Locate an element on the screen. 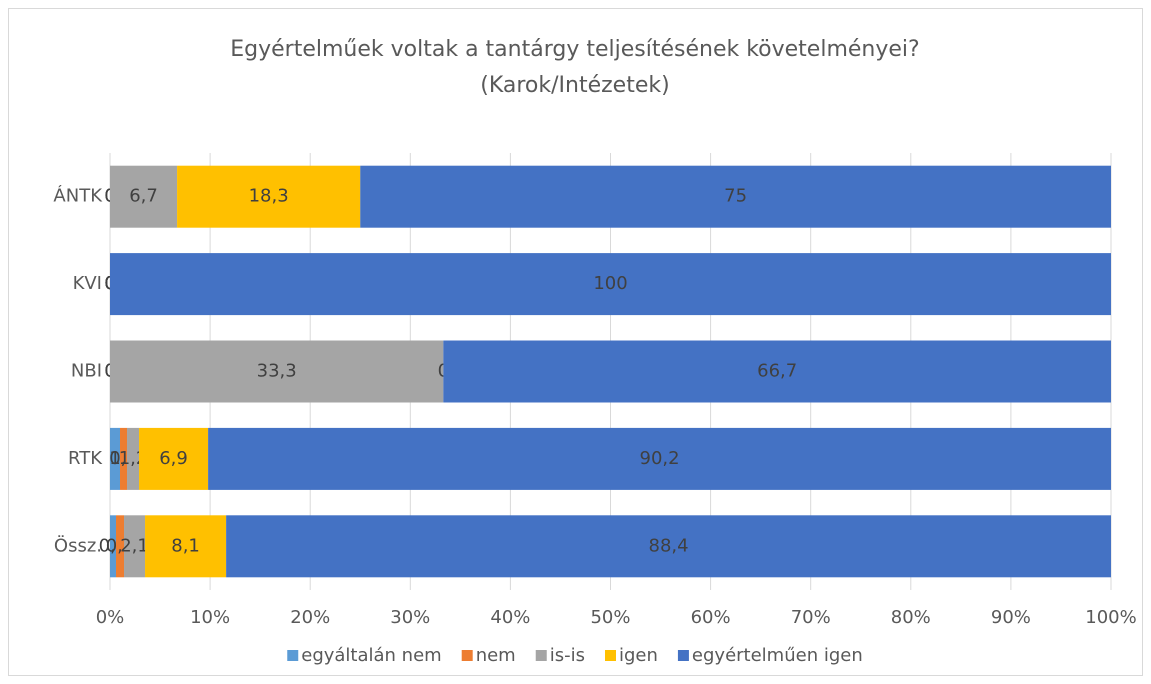  y-tick-label: KVI is located at coordinates (87, 283).